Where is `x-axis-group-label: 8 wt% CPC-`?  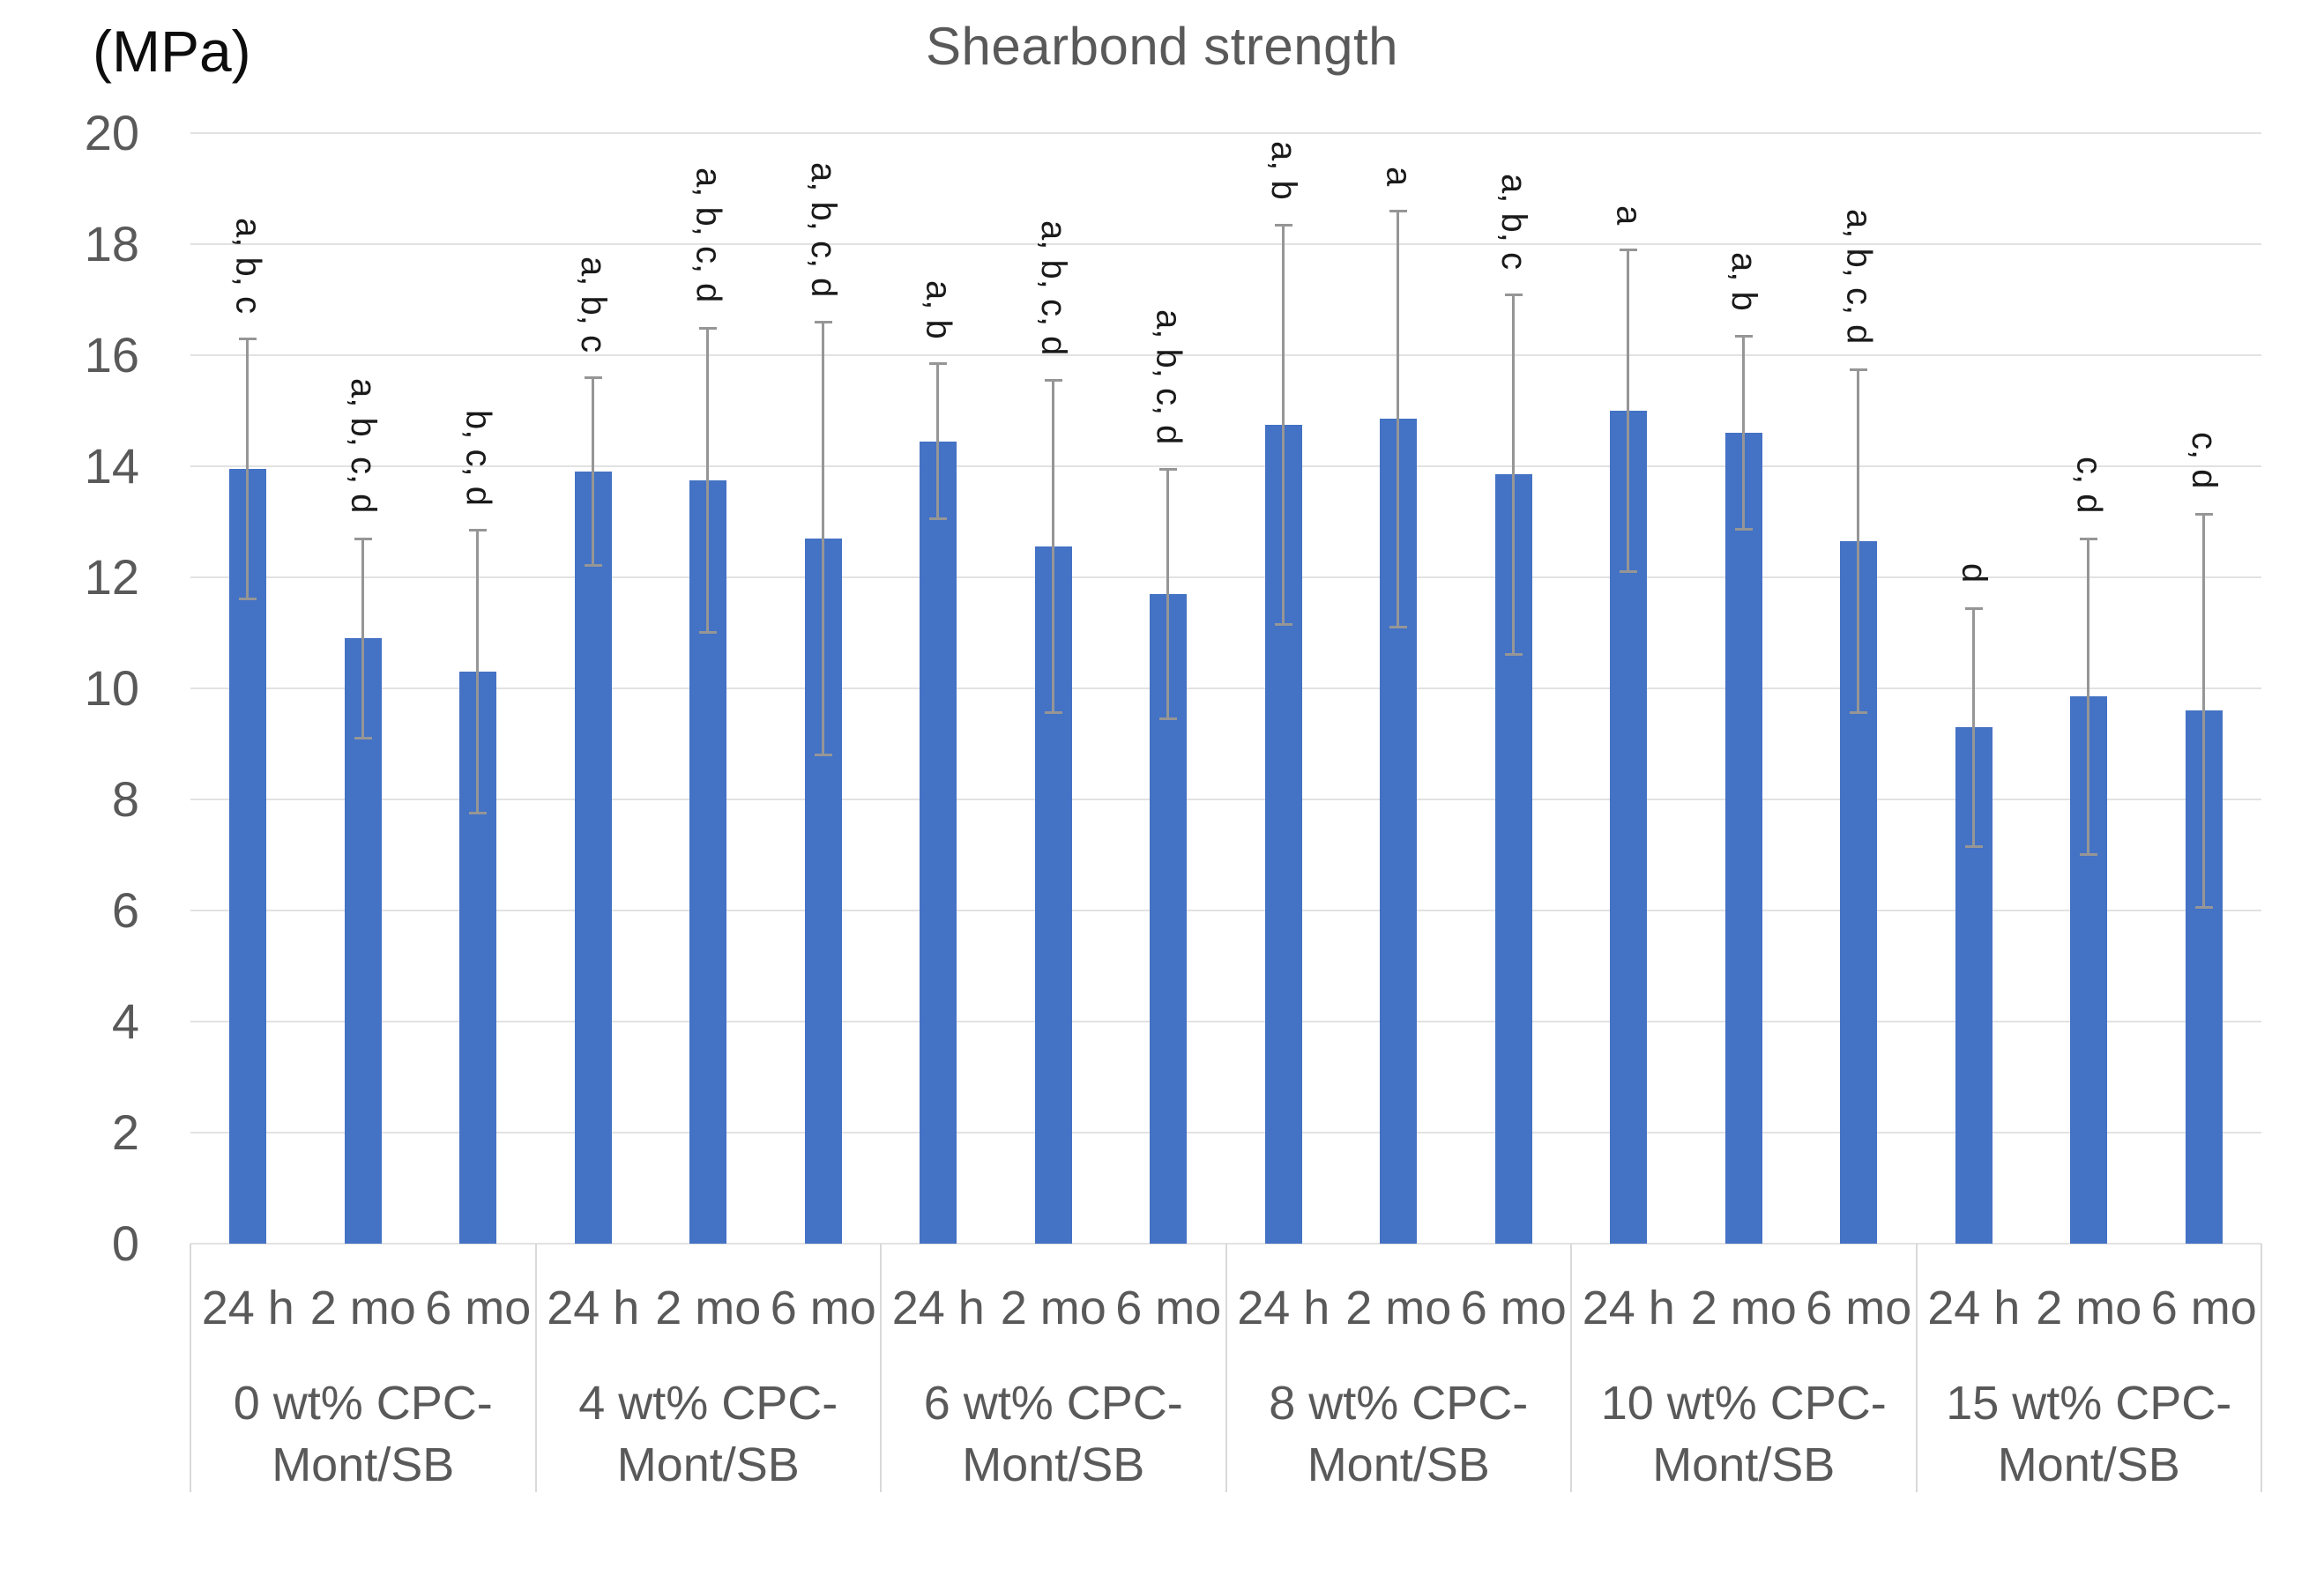
x-axis-group-label: 8 wt% CPC- is located at coordinates (1399, 1403).